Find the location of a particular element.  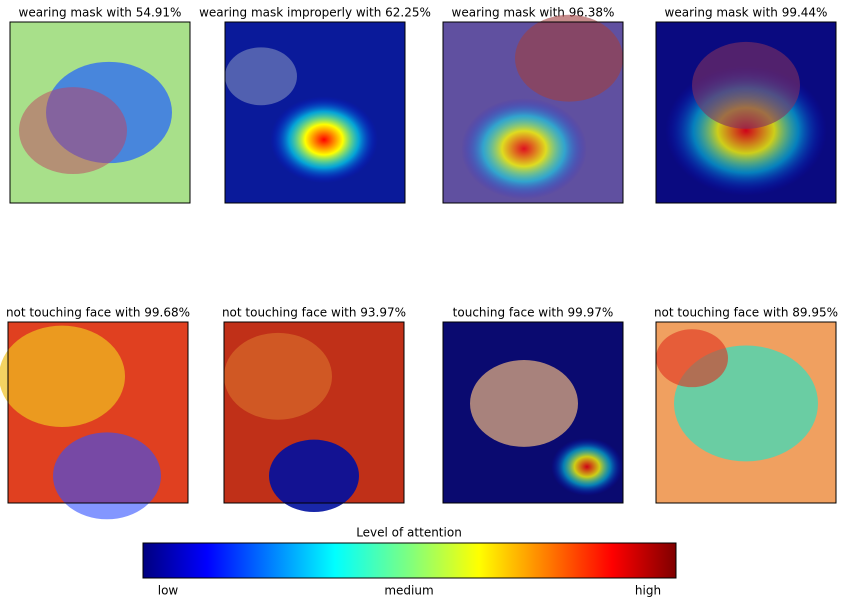

panel-title: wearing mask improperly with 62.25% is located at coordinates (315, 13).